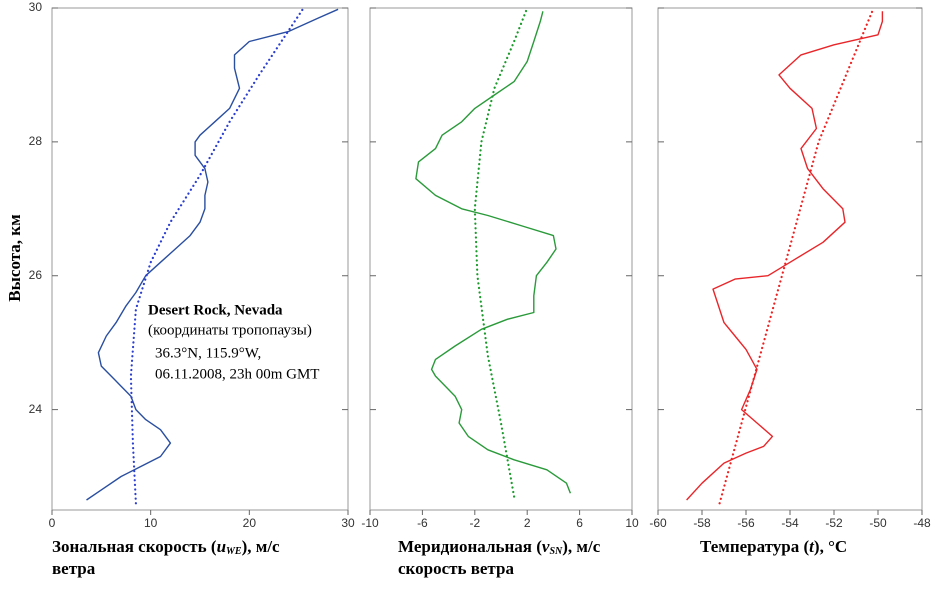 The width and height of the screenshot is (945, 591). I want to click on x-axis-label-var: v, so click(546, 546).